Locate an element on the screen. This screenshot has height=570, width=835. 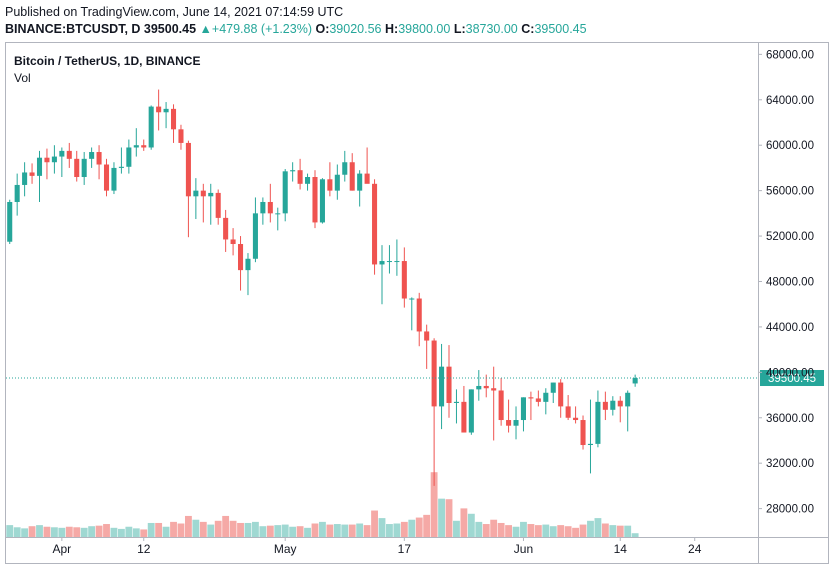
legend-volume-label: Vol is located at coordinates (22, 78).